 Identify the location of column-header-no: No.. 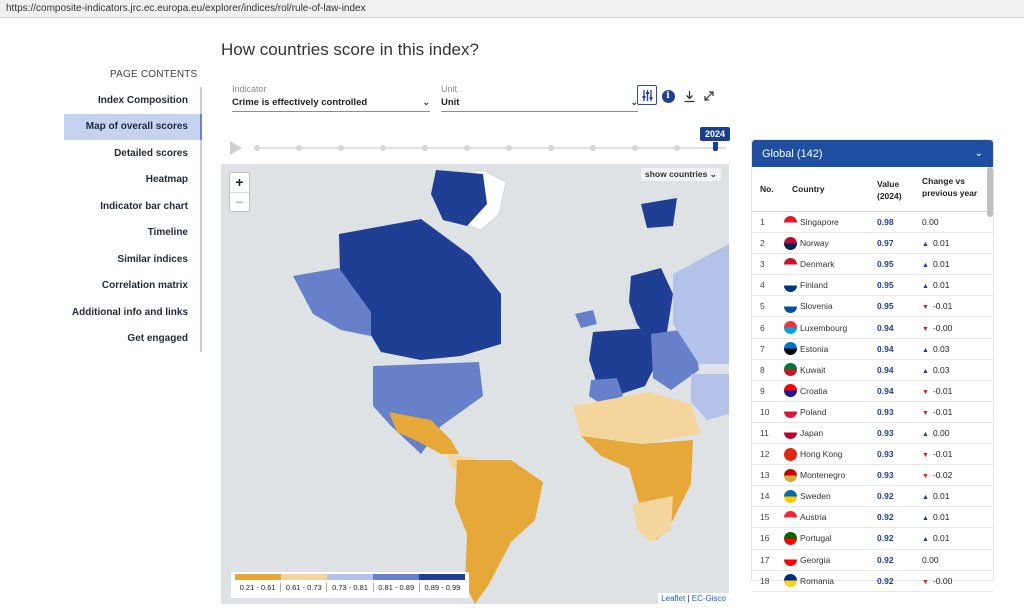
(767, 189).